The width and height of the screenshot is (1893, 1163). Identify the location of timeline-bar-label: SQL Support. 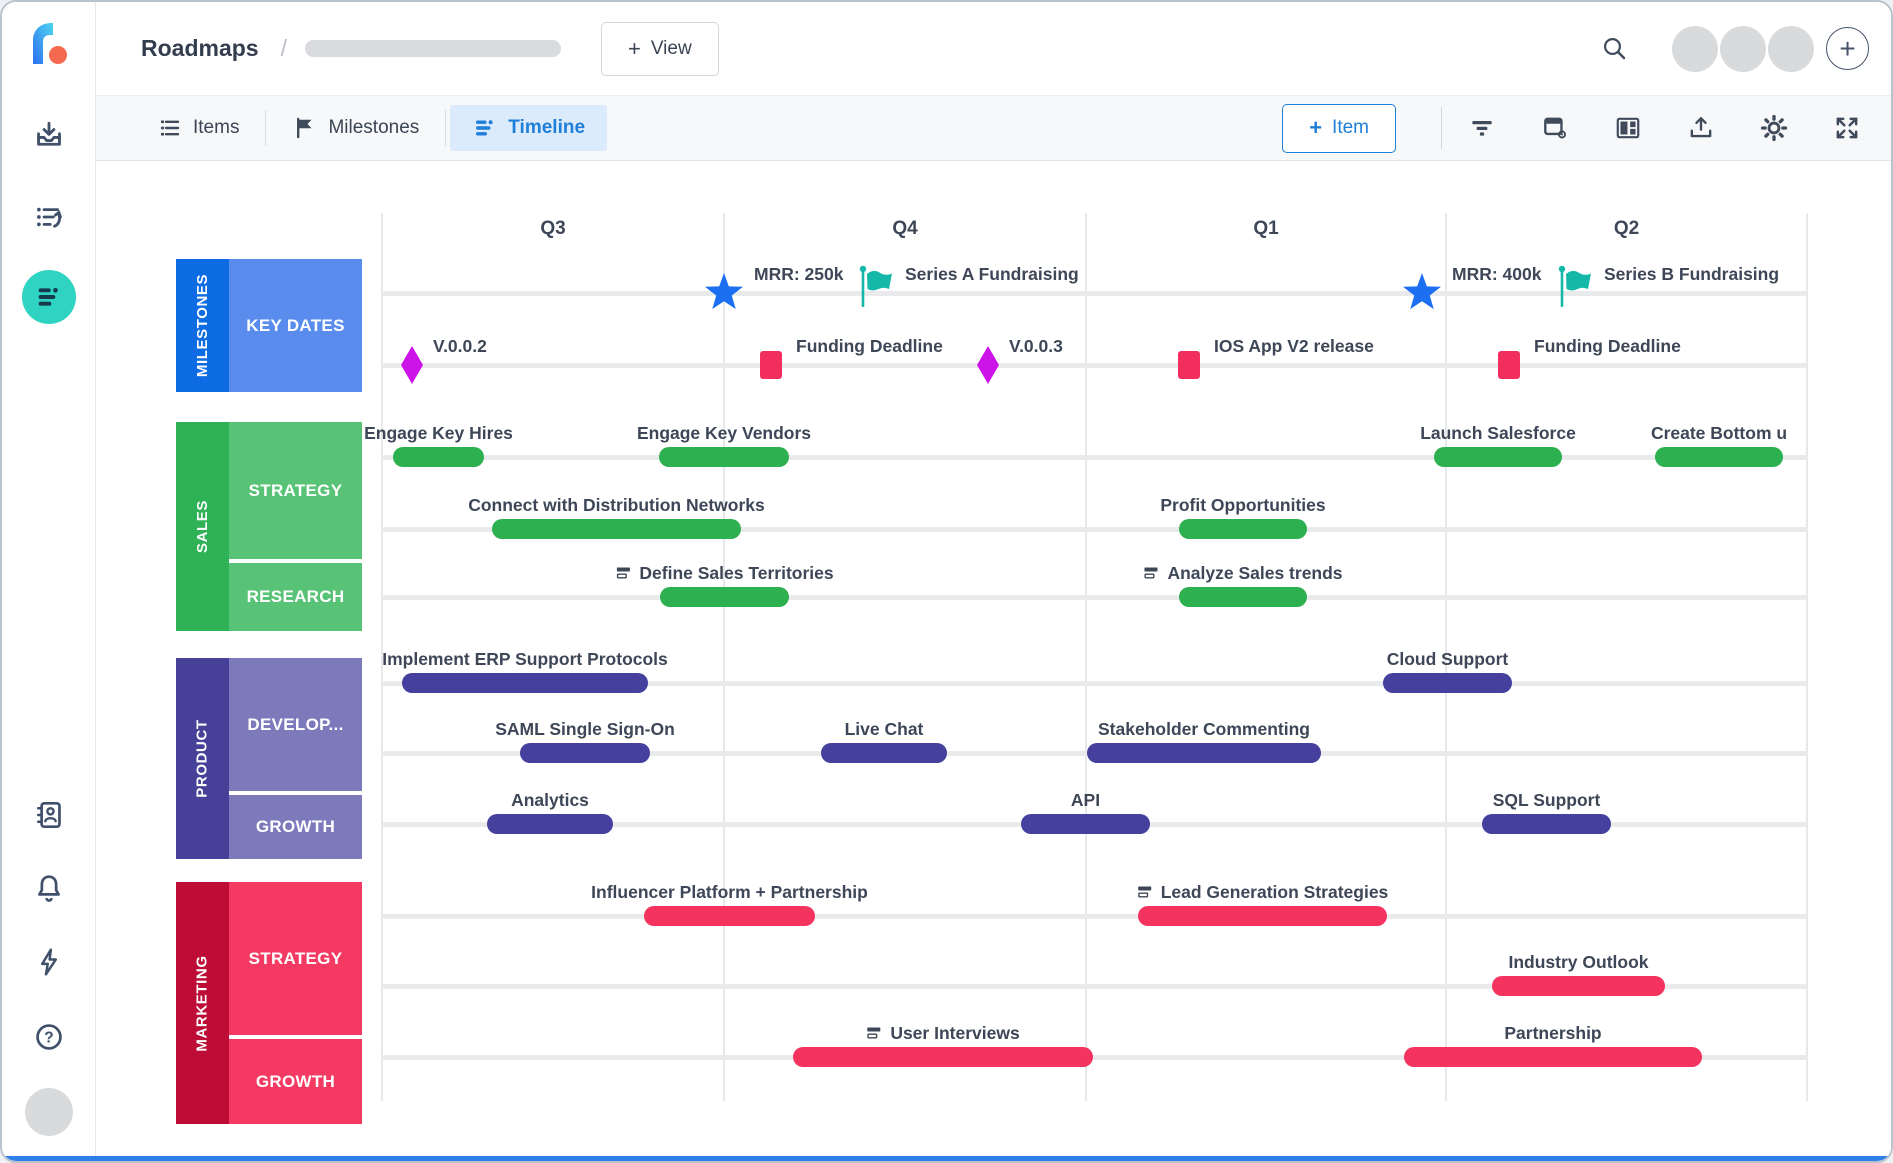
(1547, 800).